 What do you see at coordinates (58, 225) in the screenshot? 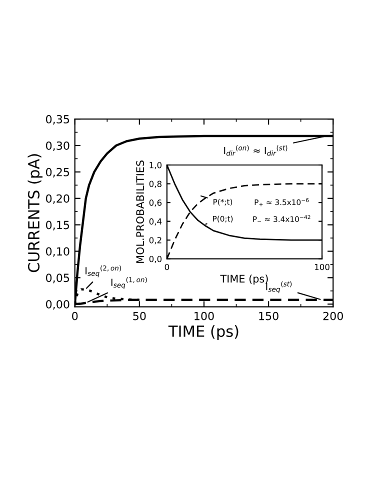
I see `y-tick-label: 0,15` at bounding box center [58, 225].